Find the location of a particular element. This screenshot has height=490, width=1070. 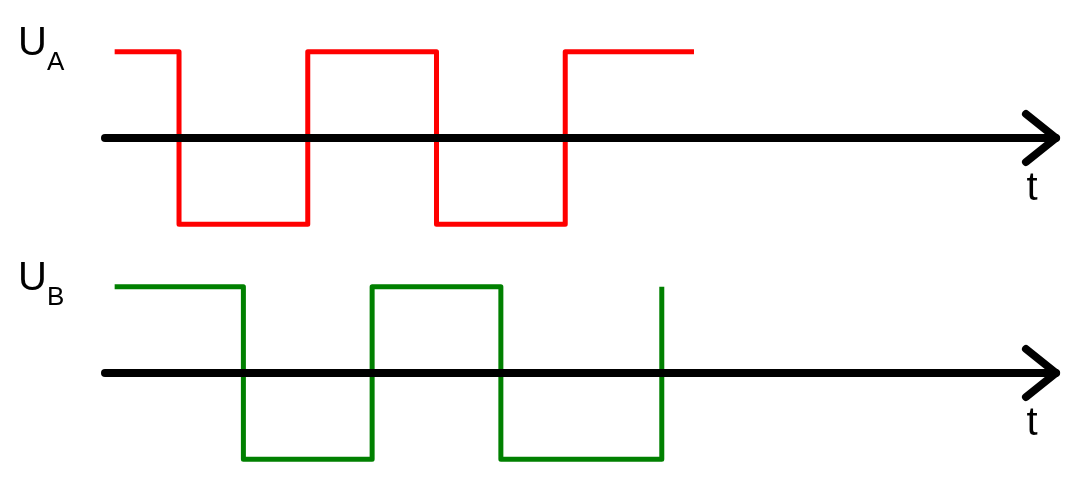

y-axis-title: U$_{B}$ is located at coordinates (41, 282).